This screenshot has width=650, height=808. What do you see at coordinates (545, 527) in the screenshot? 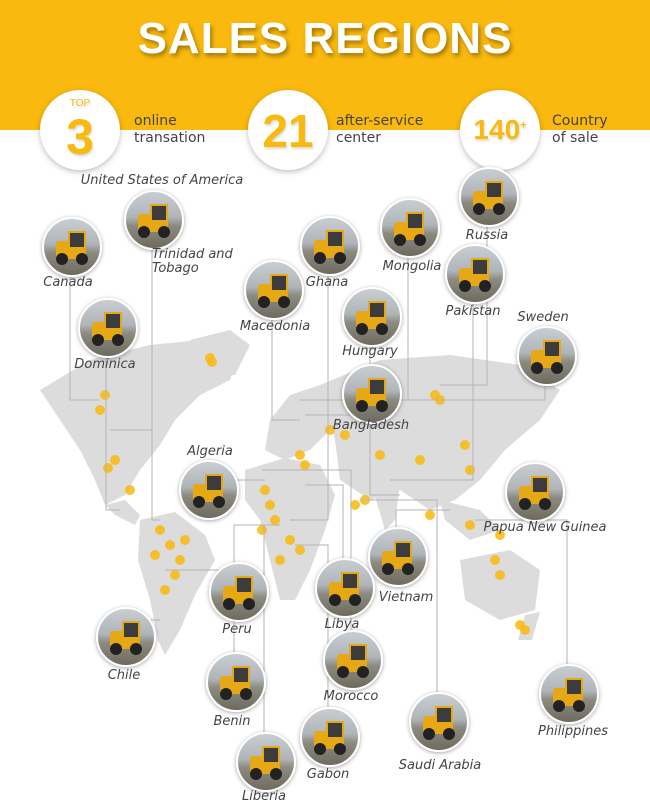
I see `country-label: Papua New Guinea` at bounding box center [545, 527].